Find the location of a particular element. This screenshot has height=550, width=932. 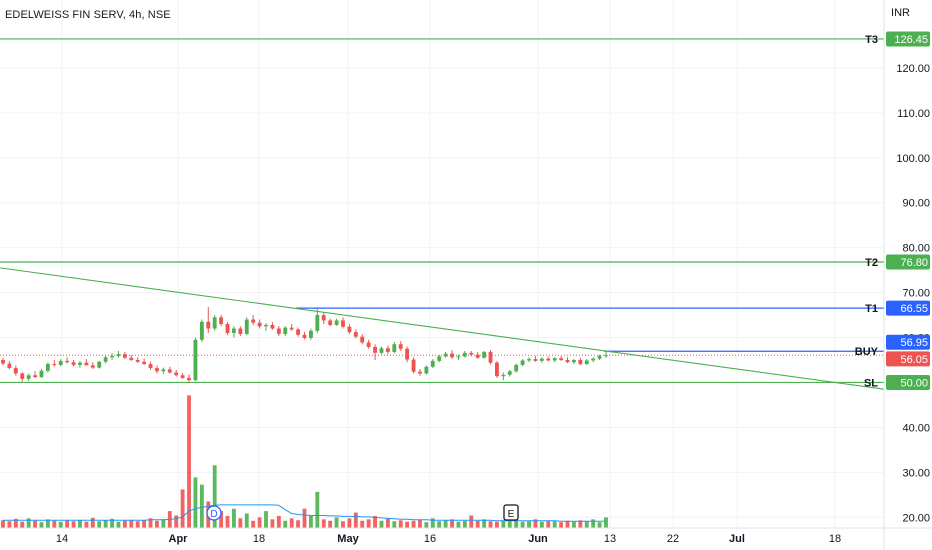

dividend-marker-text: D is located at coordinates (213, 514).